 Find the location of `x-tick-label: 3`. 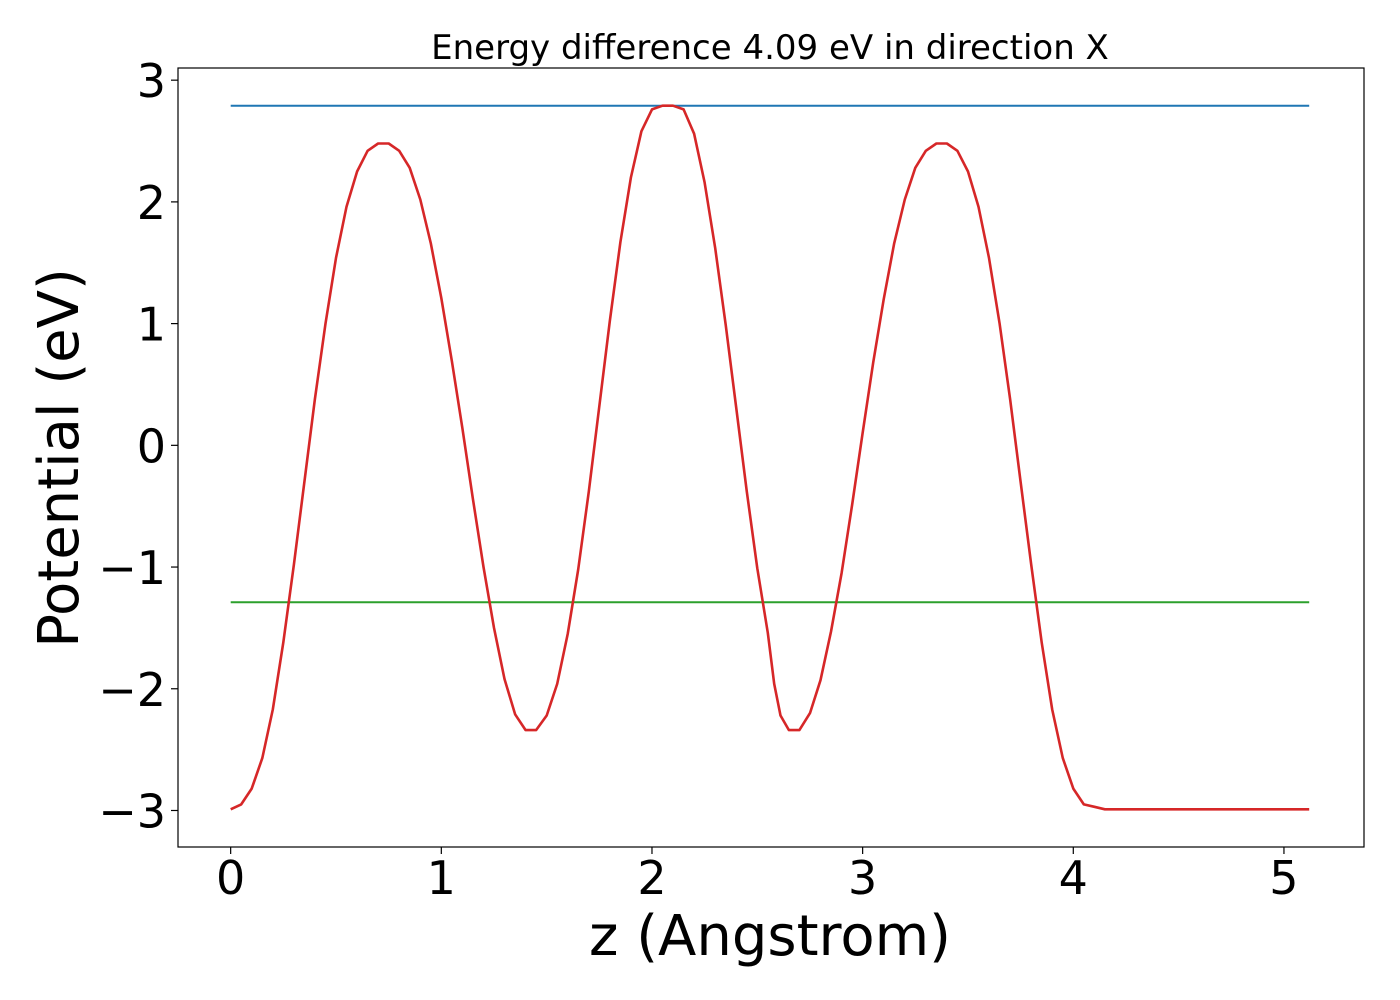

x-tick-label: 3 is located at coordinates (862, 878).